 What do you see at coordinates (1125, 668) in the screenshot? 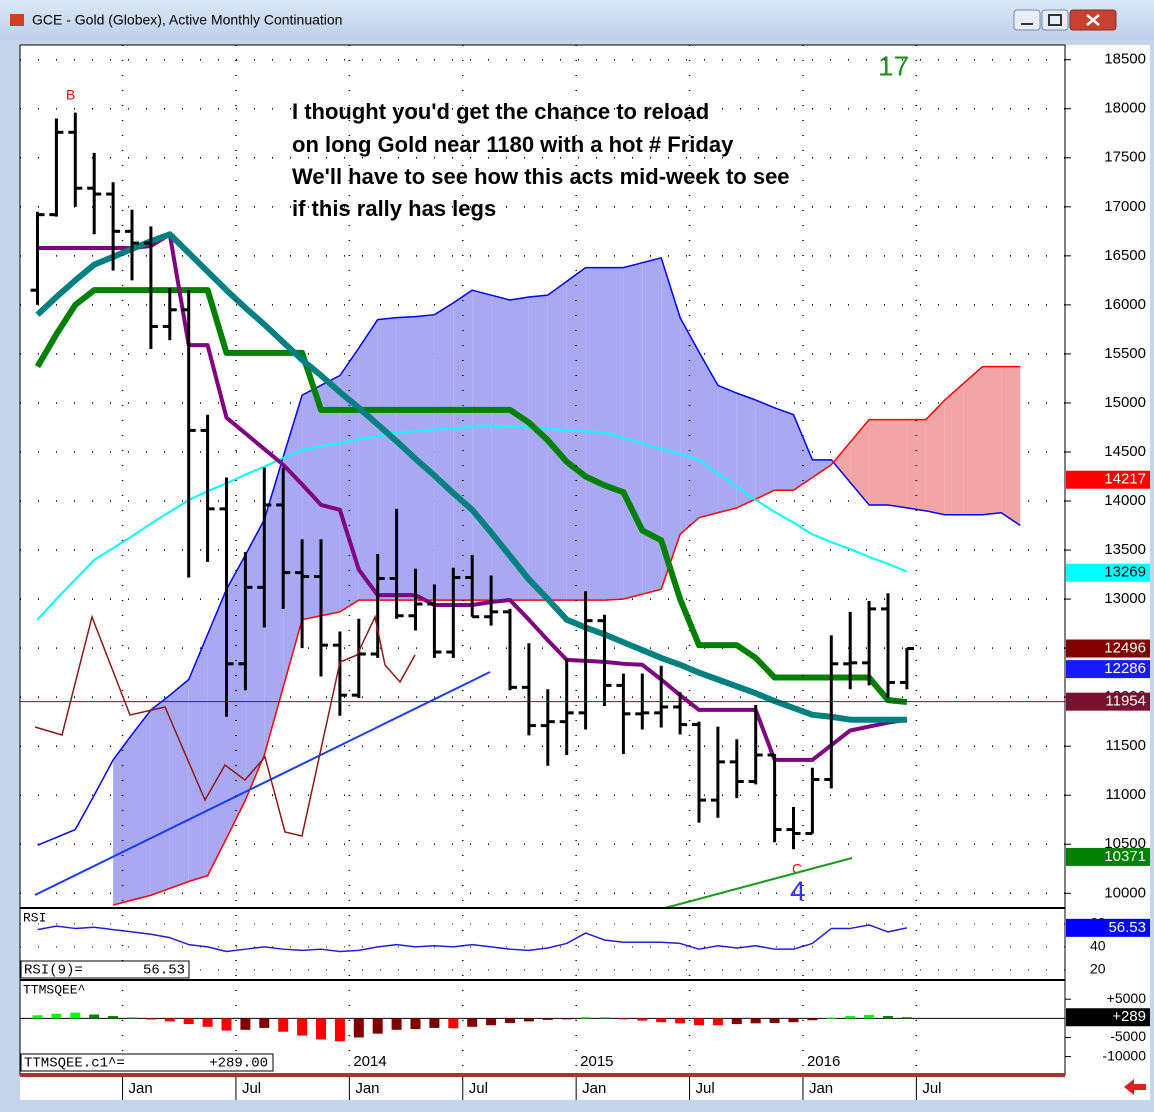
I see `price-tag-label: 12286` at bounding box center [1125, 668].